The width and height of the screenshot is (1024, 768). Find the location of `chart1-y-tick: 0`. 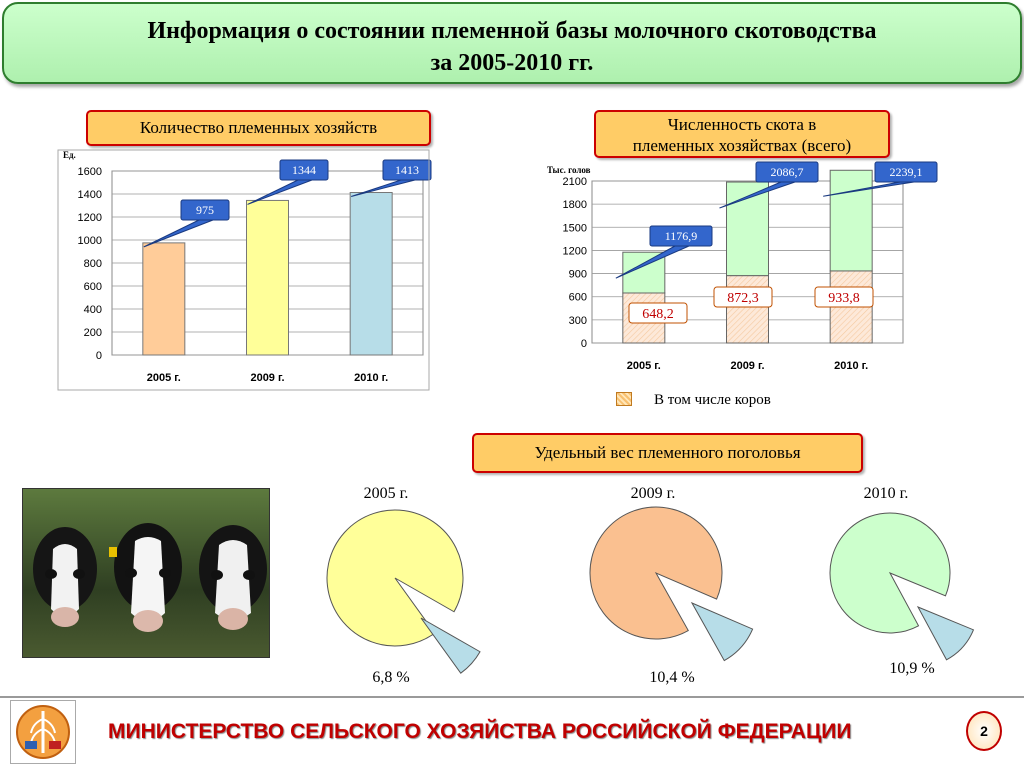

chart1-y-tick: 0 is located at coordinates (99, 356).